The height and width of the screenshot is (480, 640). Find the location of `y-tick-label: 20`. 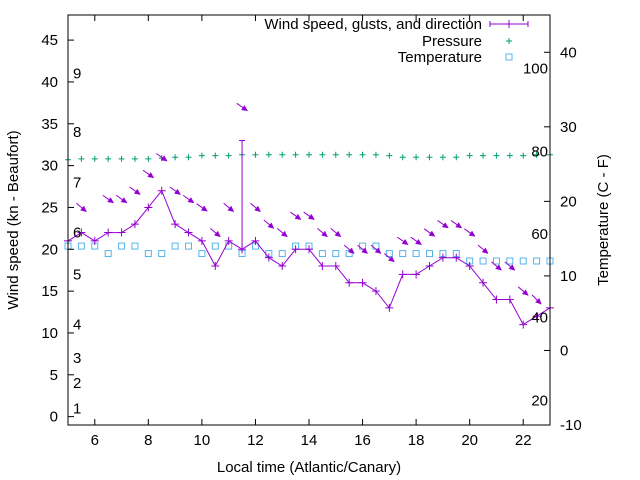

y-tick-label: 20 is located at coordinates (49, 249).